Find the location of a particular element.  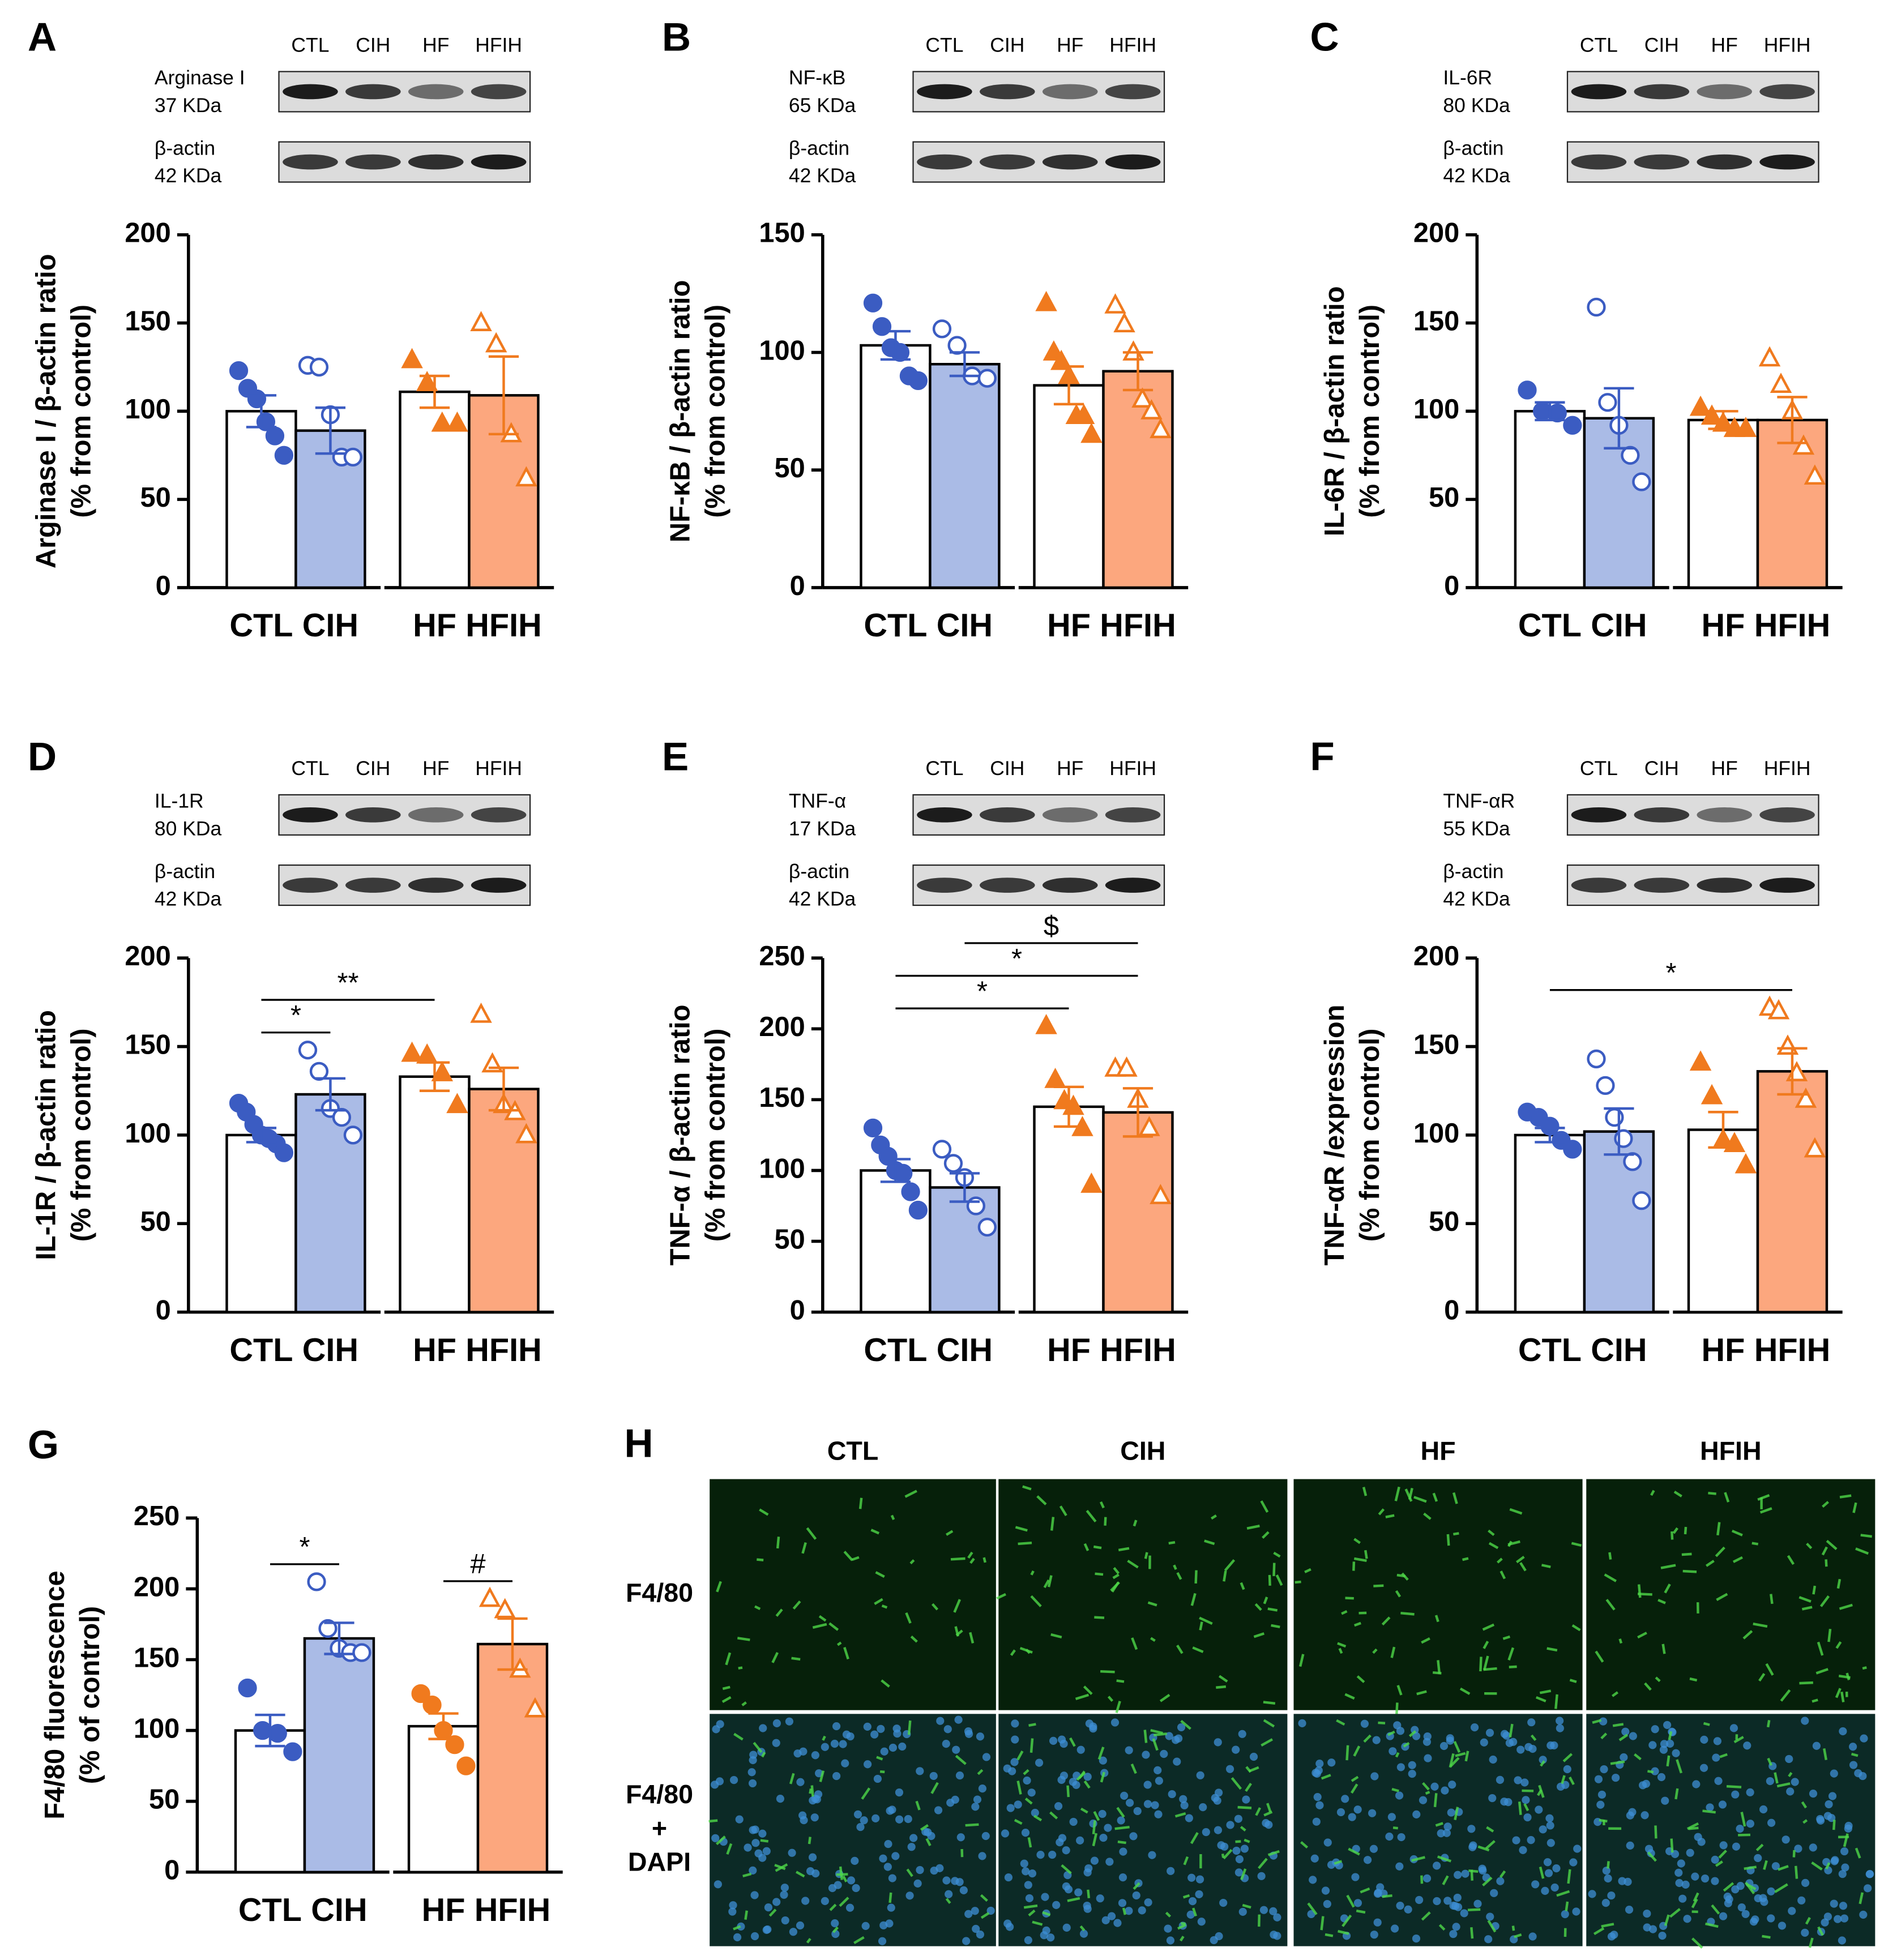

blot-band is located at coordinates (1007, 885).